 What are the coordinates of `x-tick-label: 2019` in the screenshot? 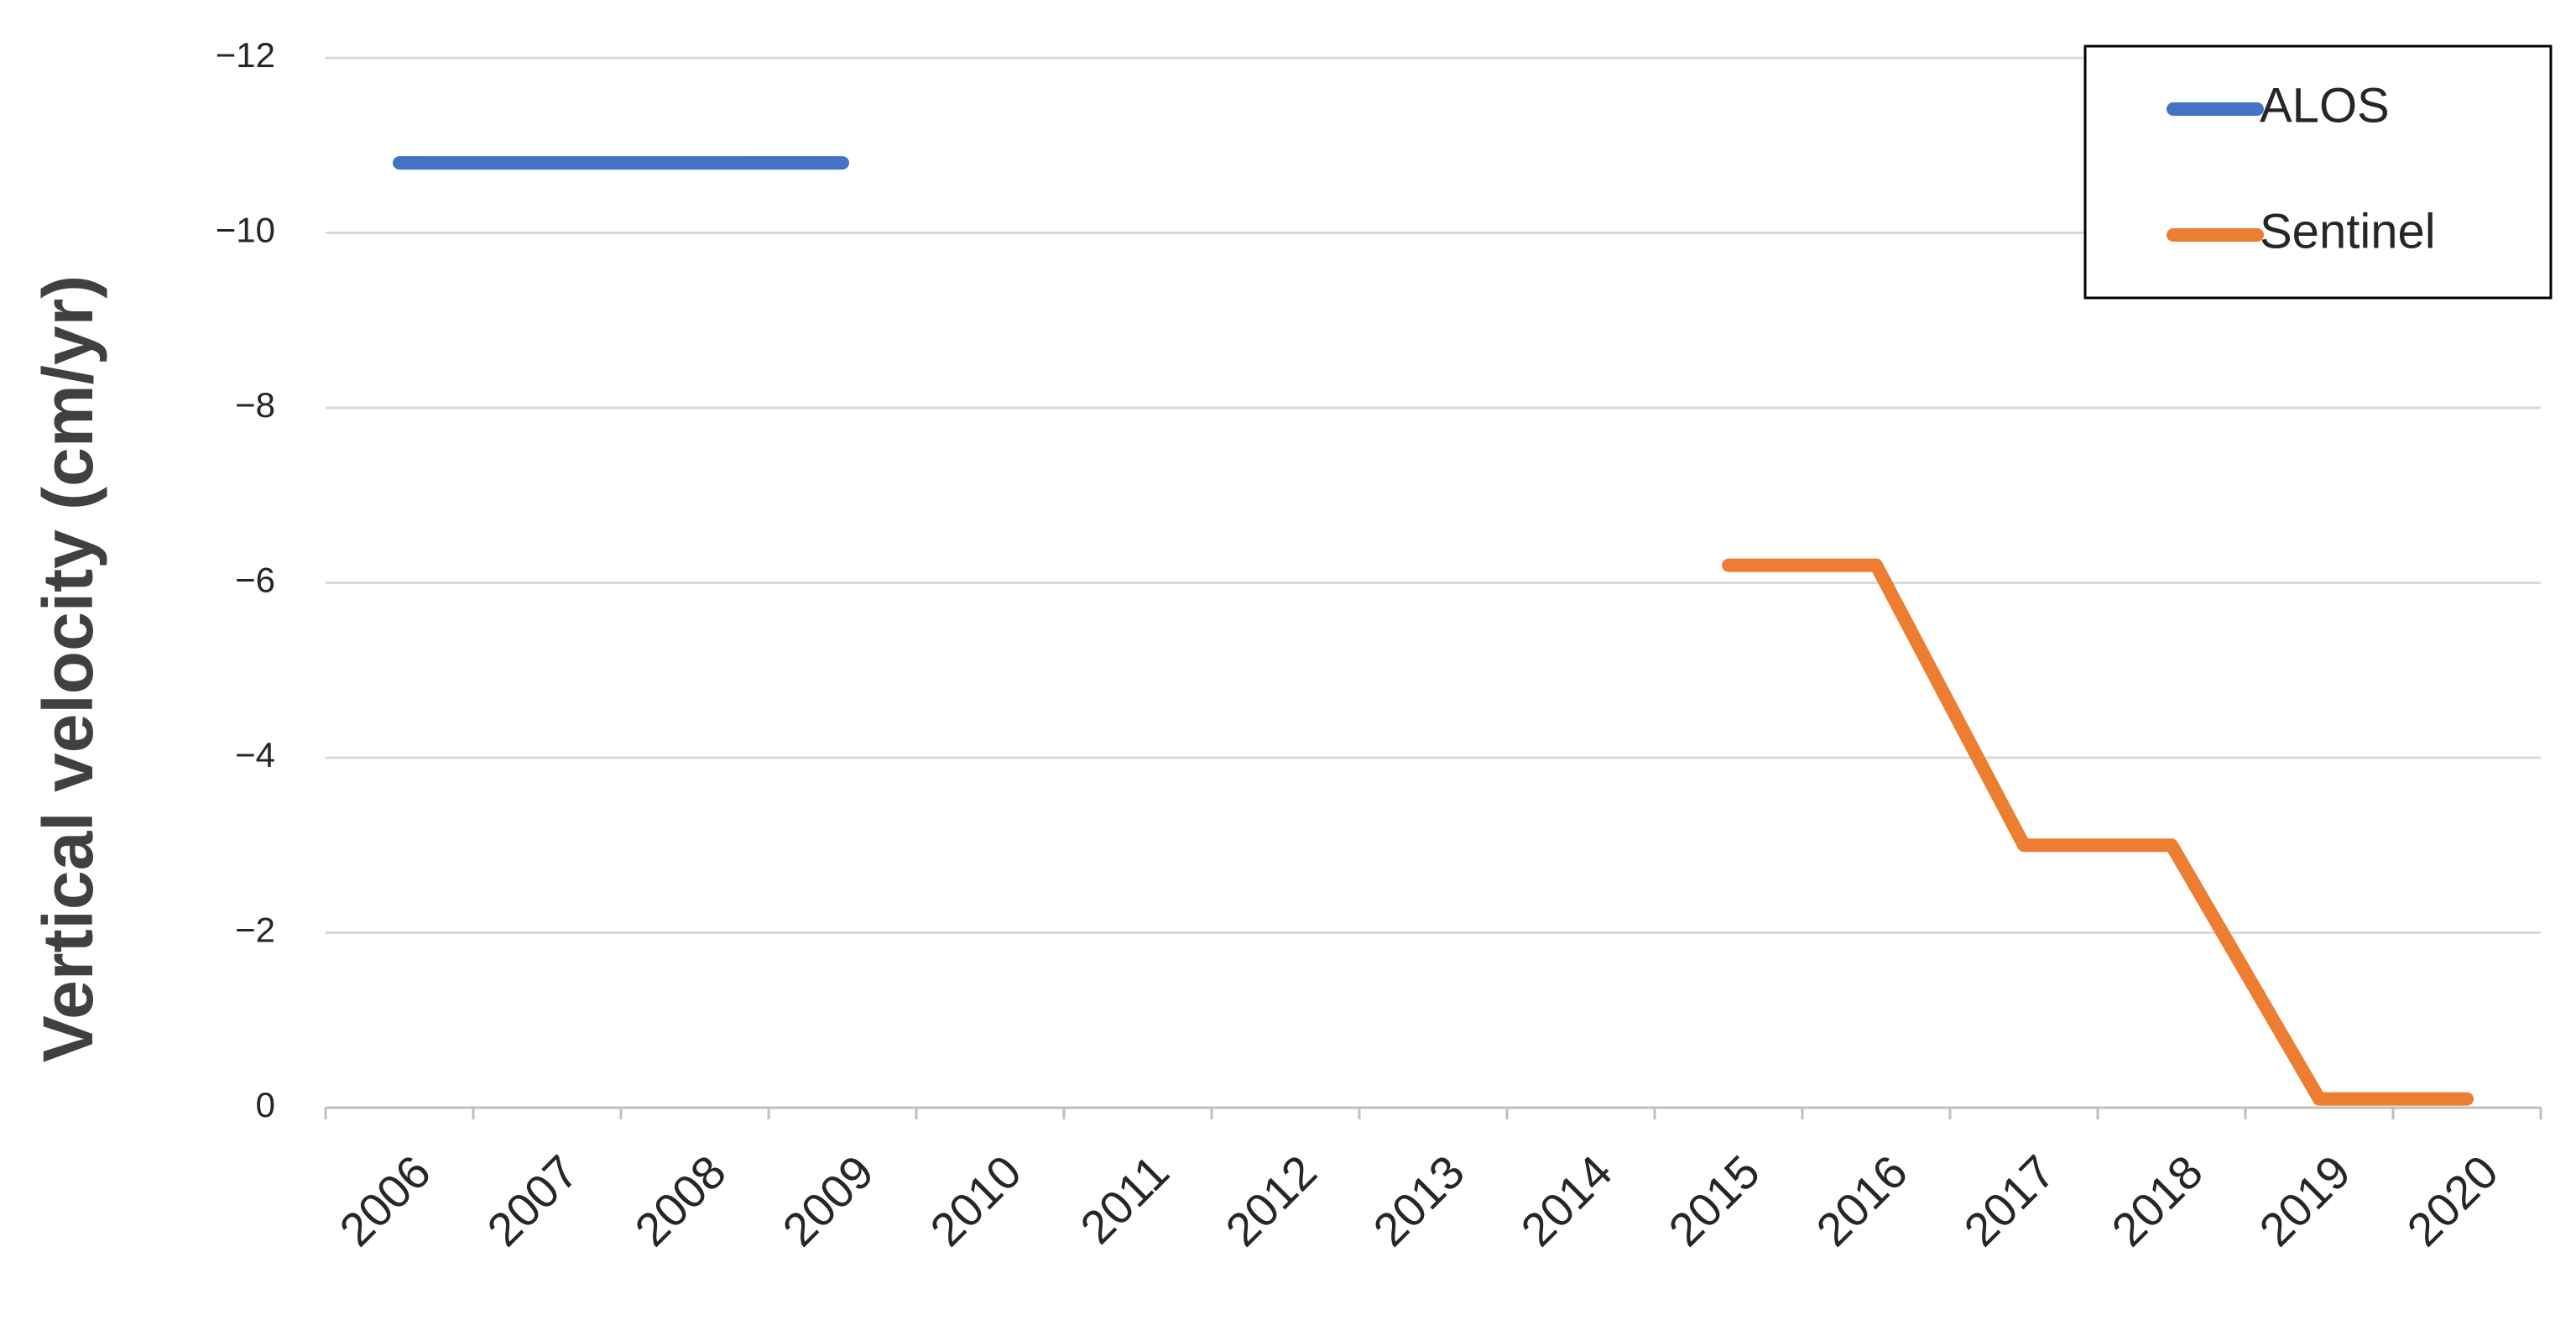 It's located at (2304, 1200).